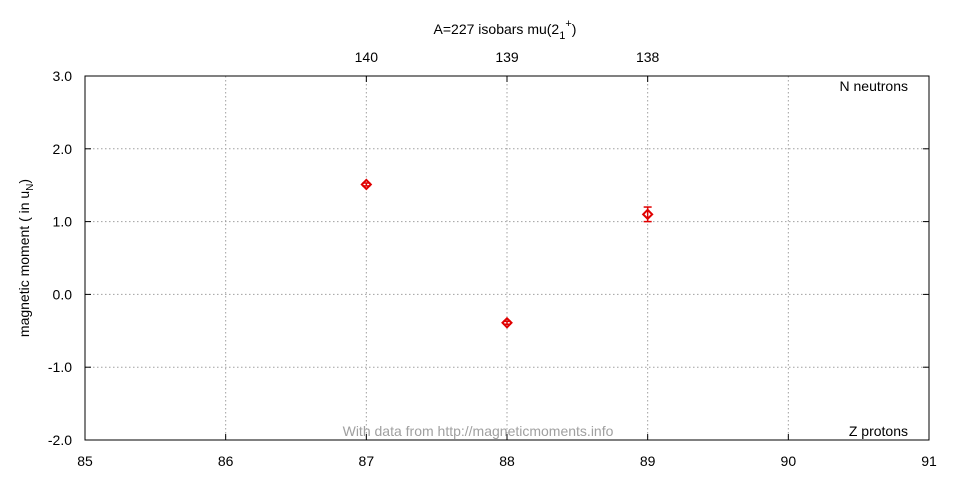 This screenshot has height=480, width=960. Describe the element at coordinates (507, 461) in the screenshot. I see `x-tick-label: 88` at that location.